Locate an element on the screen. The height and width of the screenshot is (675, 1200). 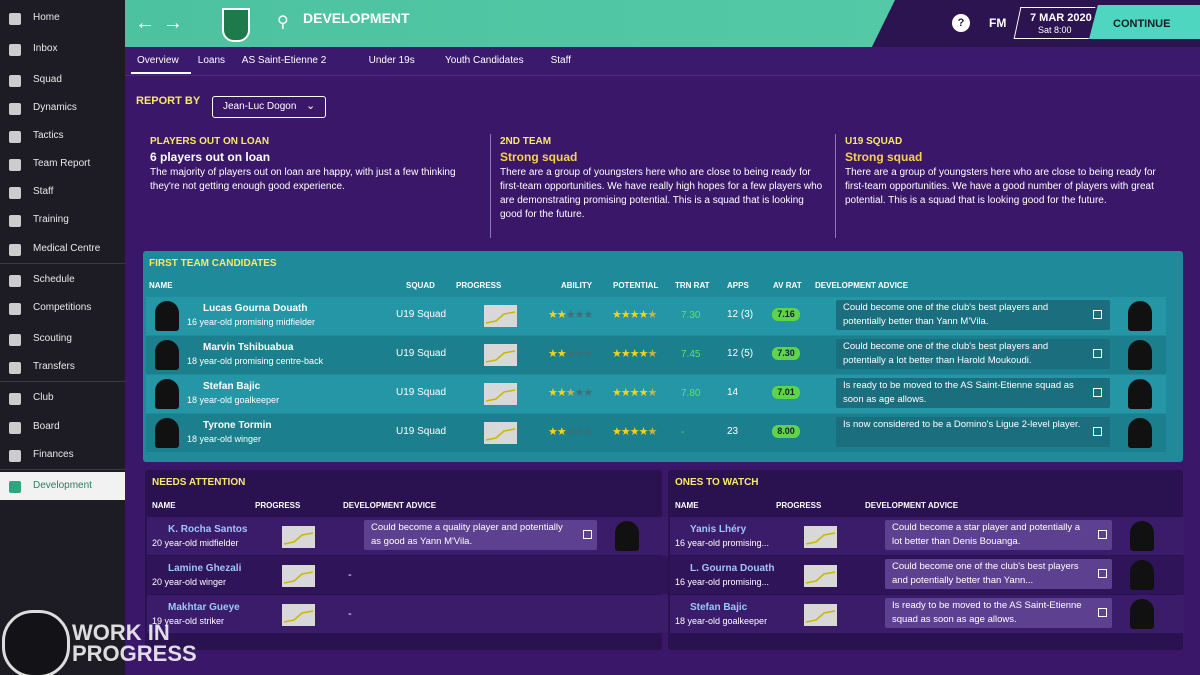
continue-button is located at coordinates (1144, 22).